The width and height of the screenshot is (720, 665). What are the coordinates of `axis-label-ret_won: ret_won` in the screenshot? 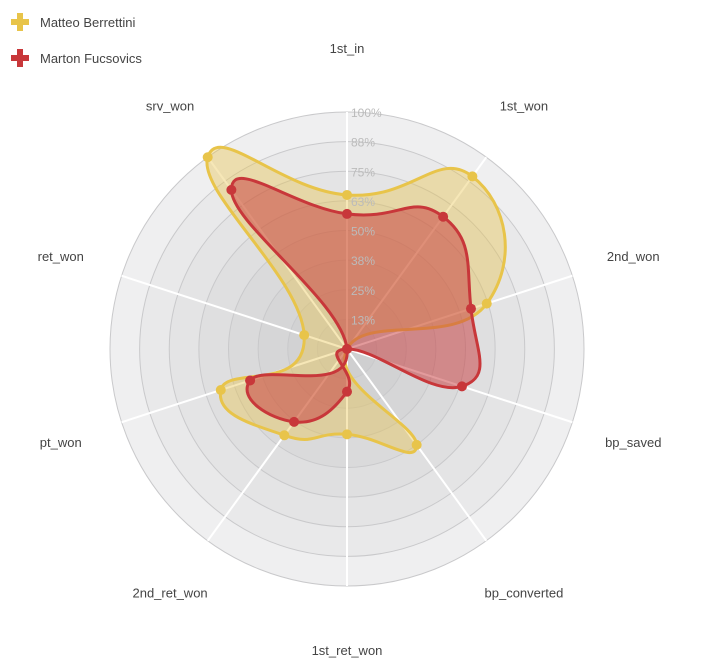 It's located at (61, 256).